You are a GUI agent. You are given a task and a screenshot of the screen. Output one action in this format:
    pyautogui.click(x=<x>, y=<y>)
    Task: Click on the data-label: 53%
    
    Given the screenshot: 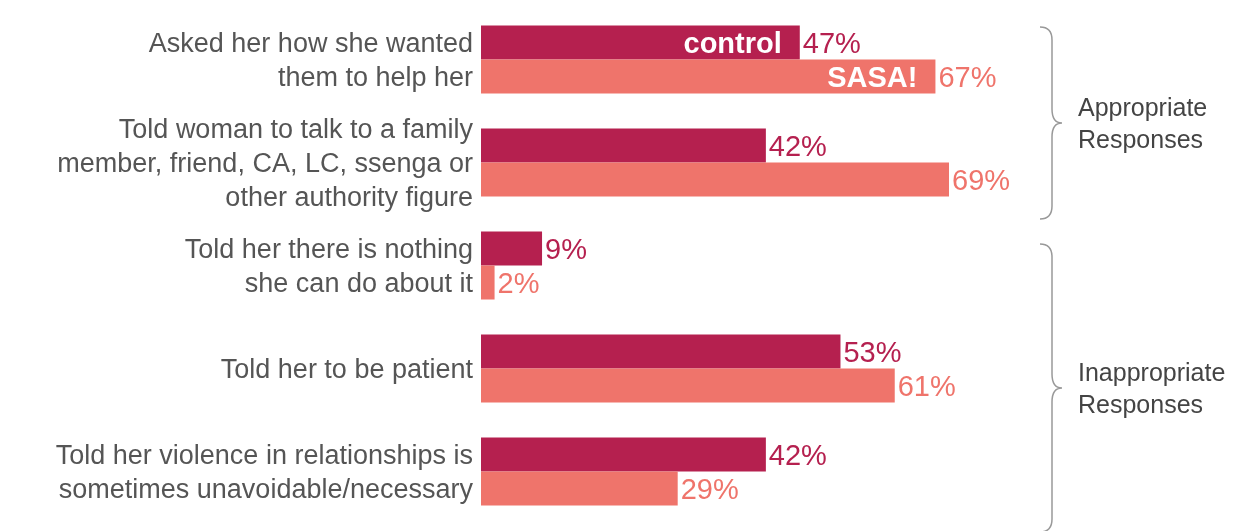 What is the action you would take?
    pyautogui.click(x=872, y=351)
    